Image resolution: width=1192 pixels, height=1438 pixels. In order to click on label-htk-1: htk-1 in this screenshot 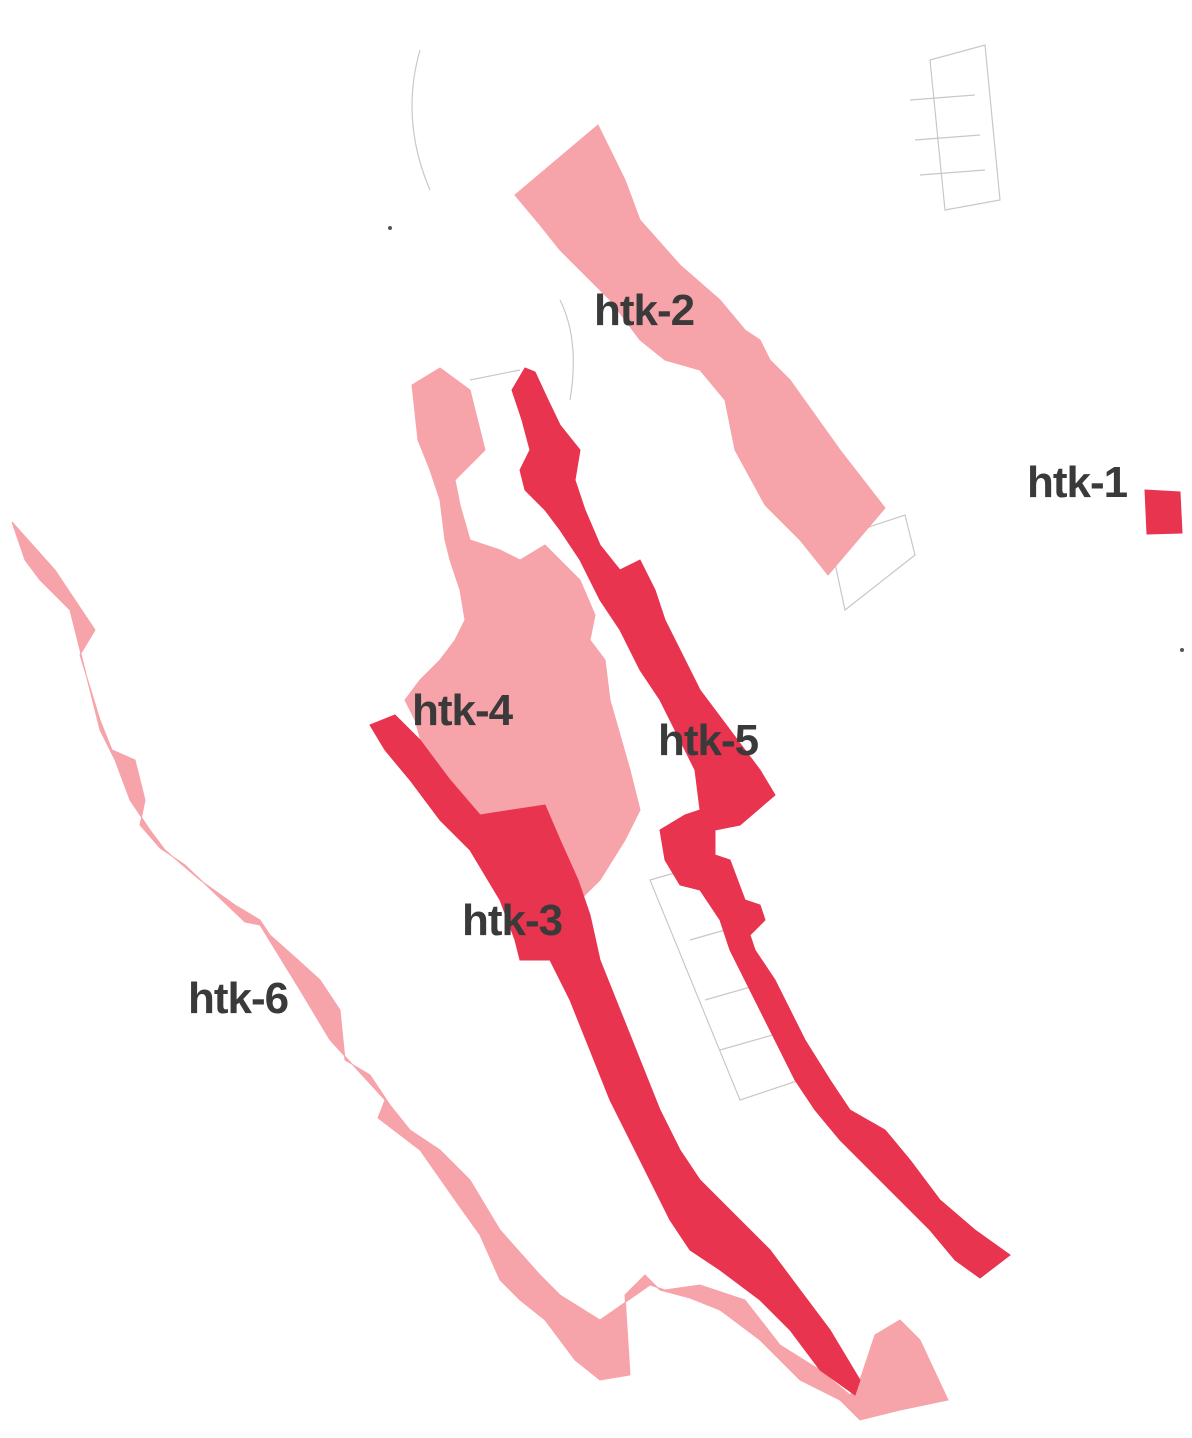, I will do `click(1077, 482)`.